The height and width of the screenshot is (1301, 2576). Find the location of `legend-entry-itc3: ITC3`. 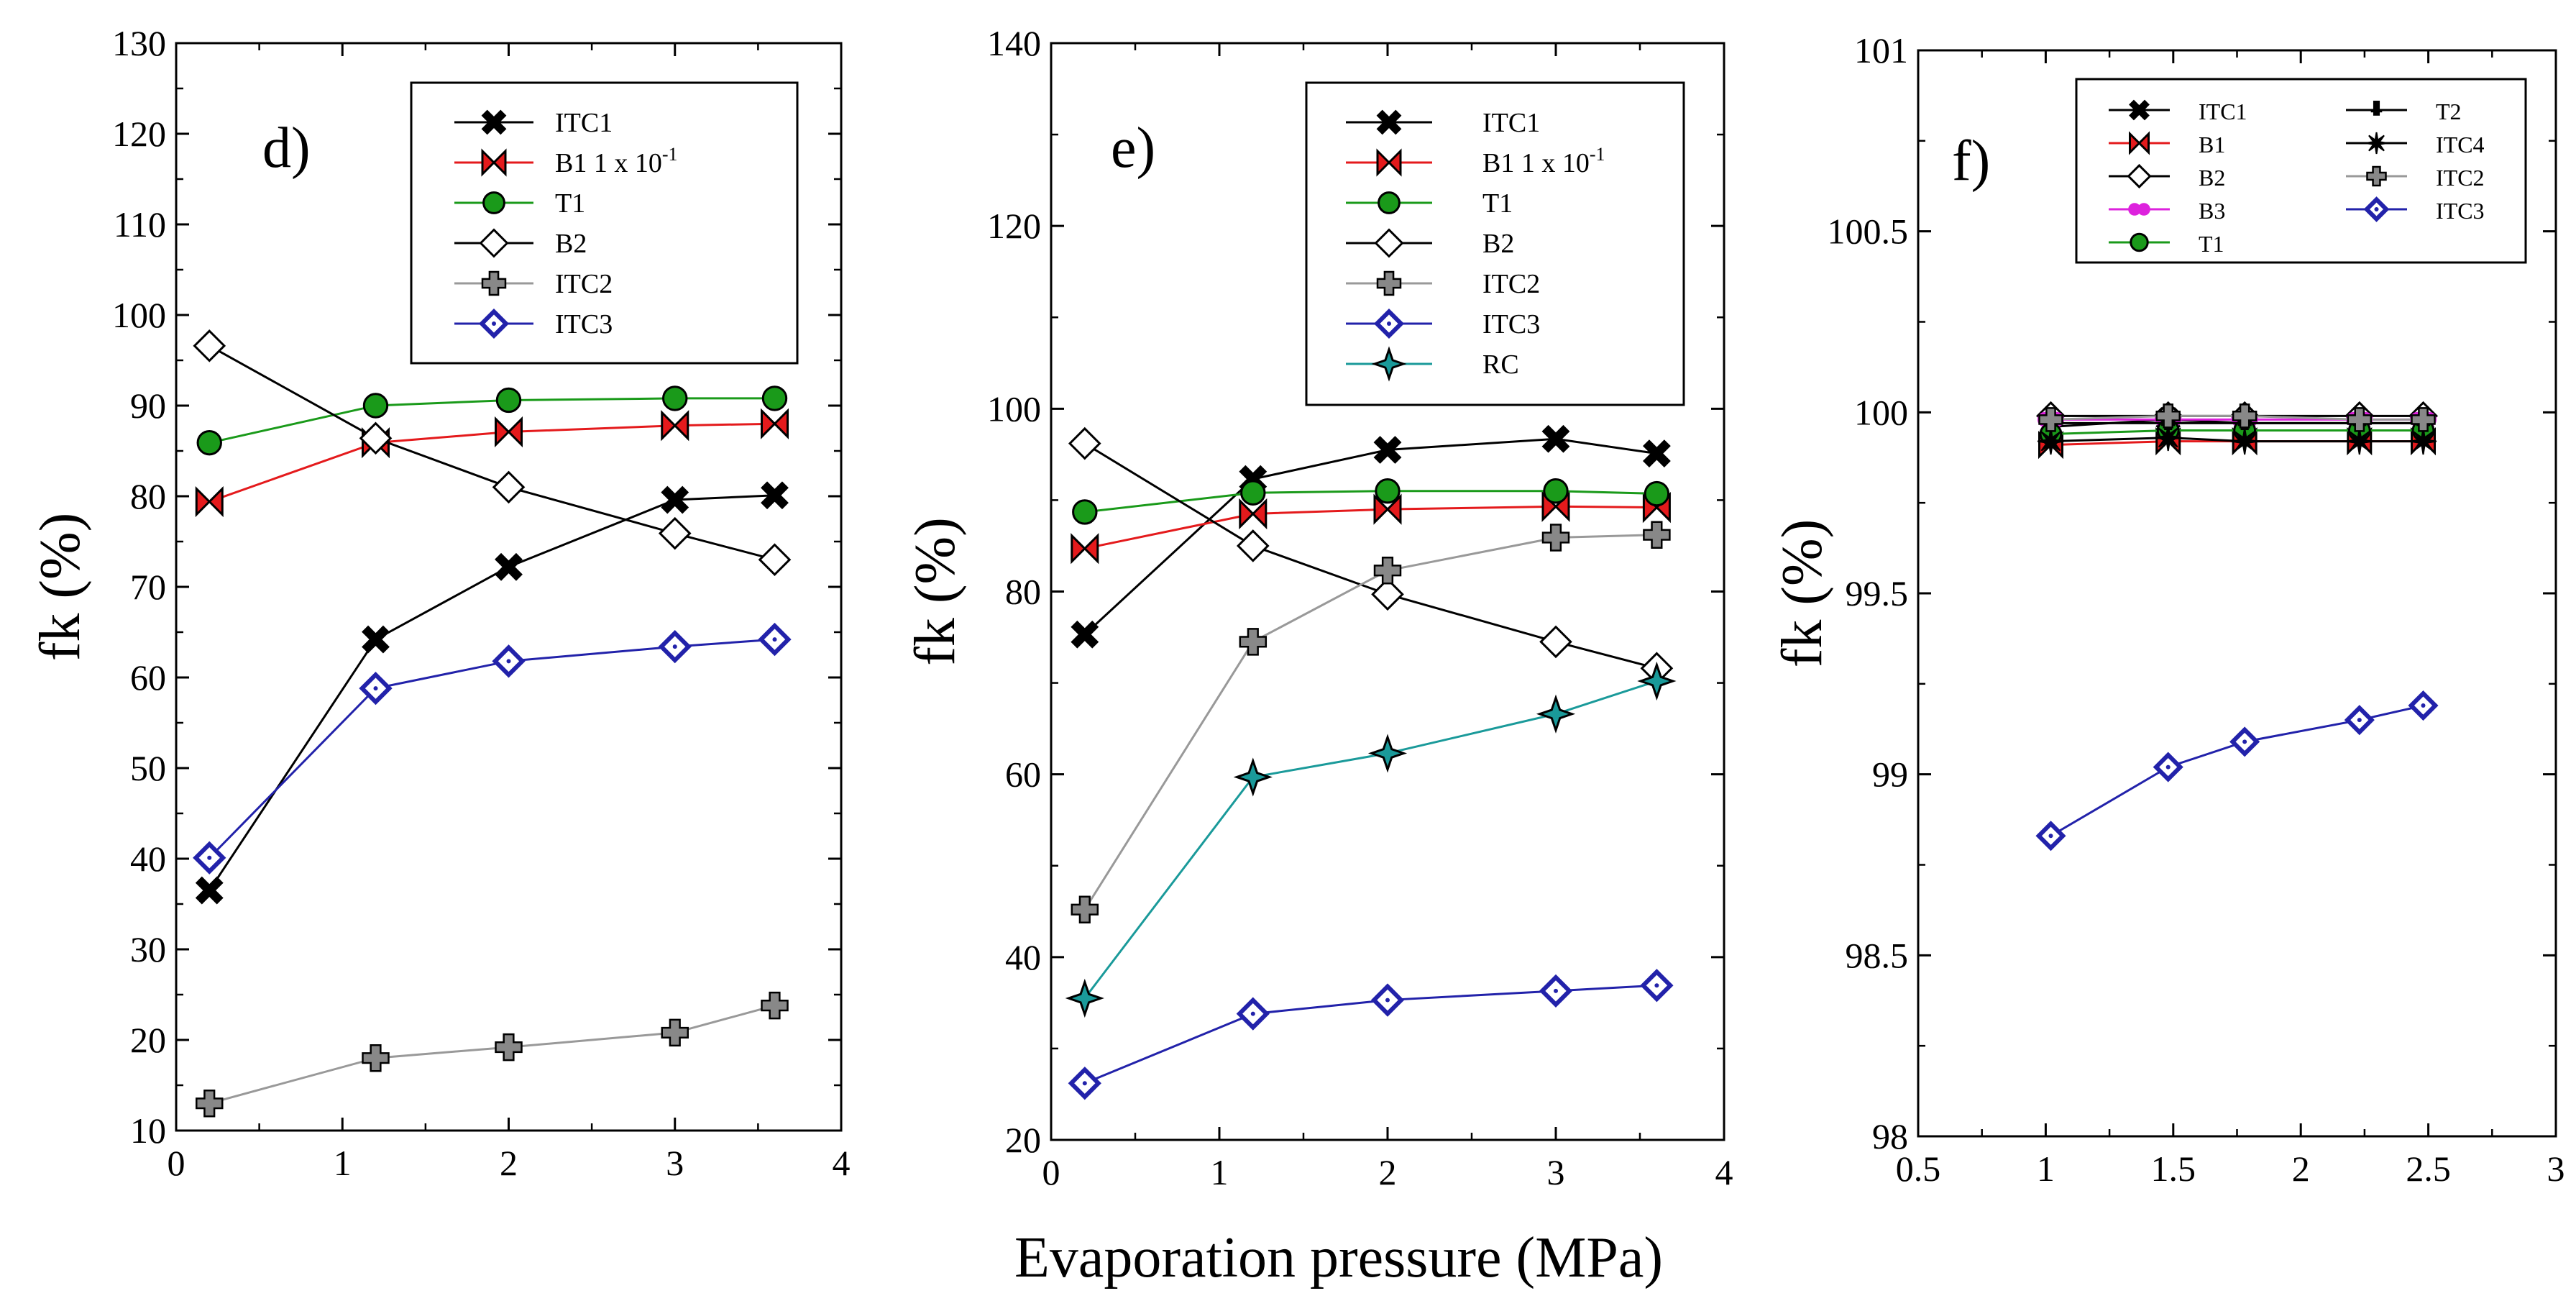

legend-entry-itc3: ITC3 is located at coordinates (1443, 323).